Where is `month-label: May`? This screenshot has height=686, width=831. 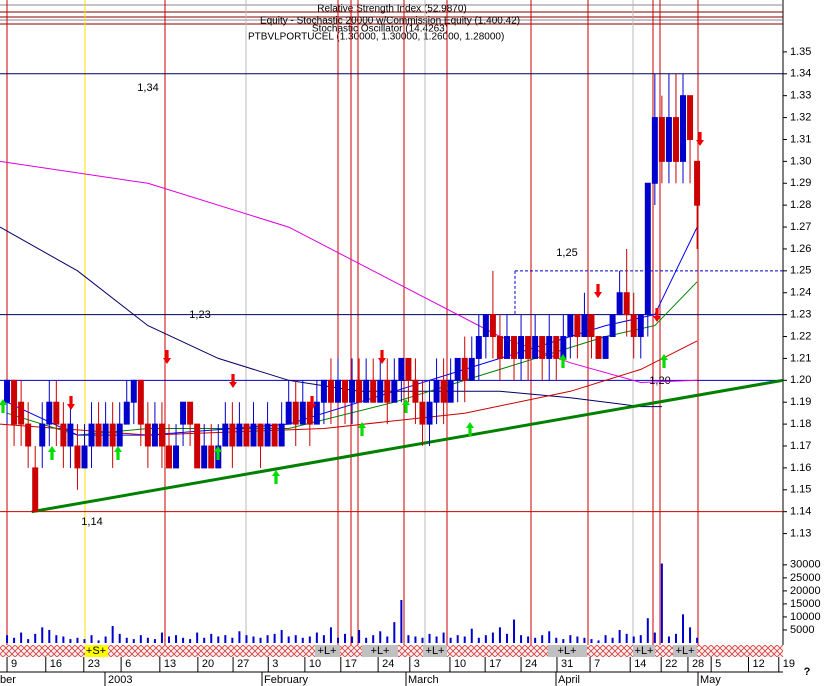
month-label: May is located at coordinates (710, 680).